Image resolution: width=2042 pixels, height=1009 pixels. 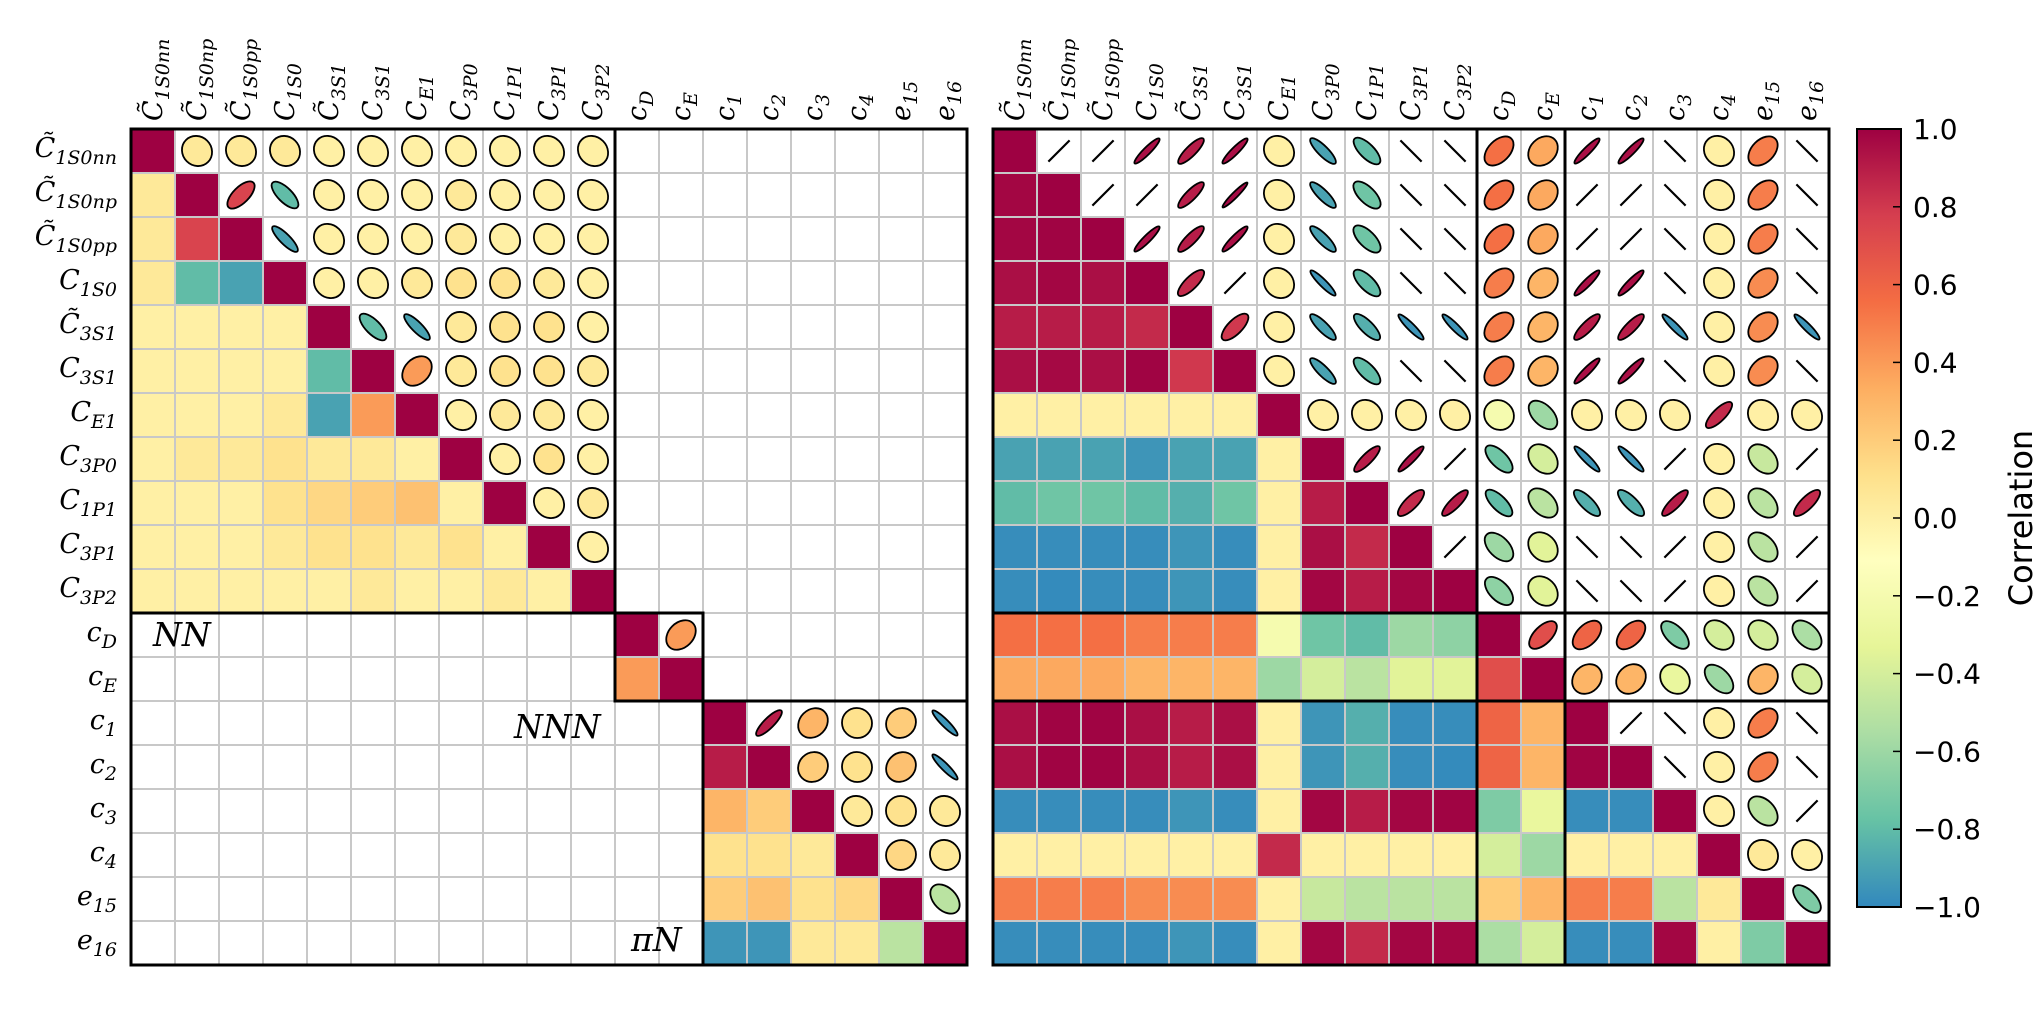 I want to click on column-label: e16, so click(x=948, y=101).